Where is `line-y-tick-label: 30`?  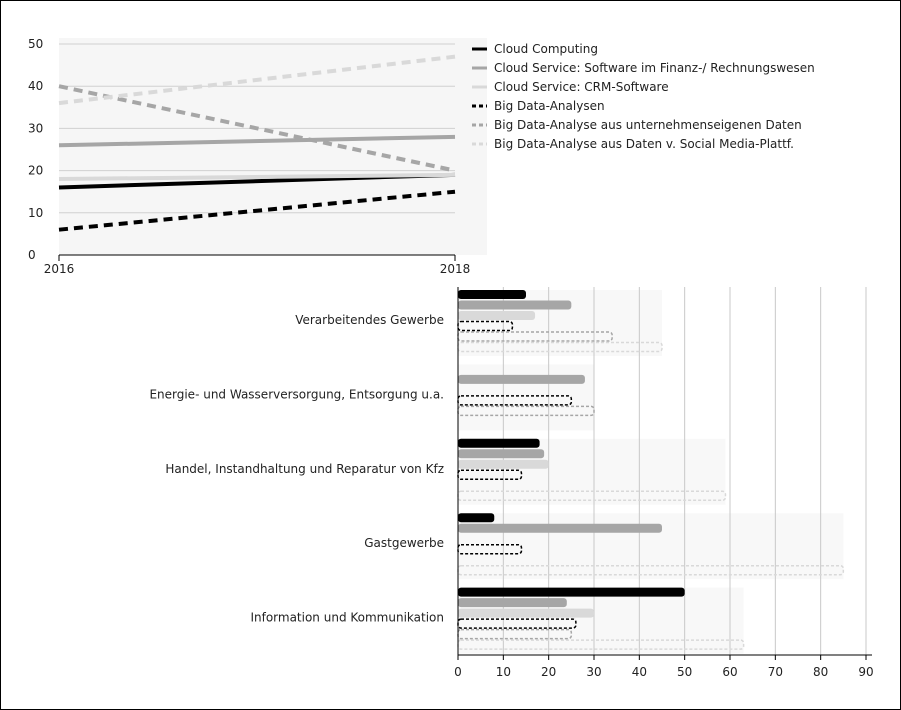 line-y-tick-label: 30 is located at coordinates (35, 128).